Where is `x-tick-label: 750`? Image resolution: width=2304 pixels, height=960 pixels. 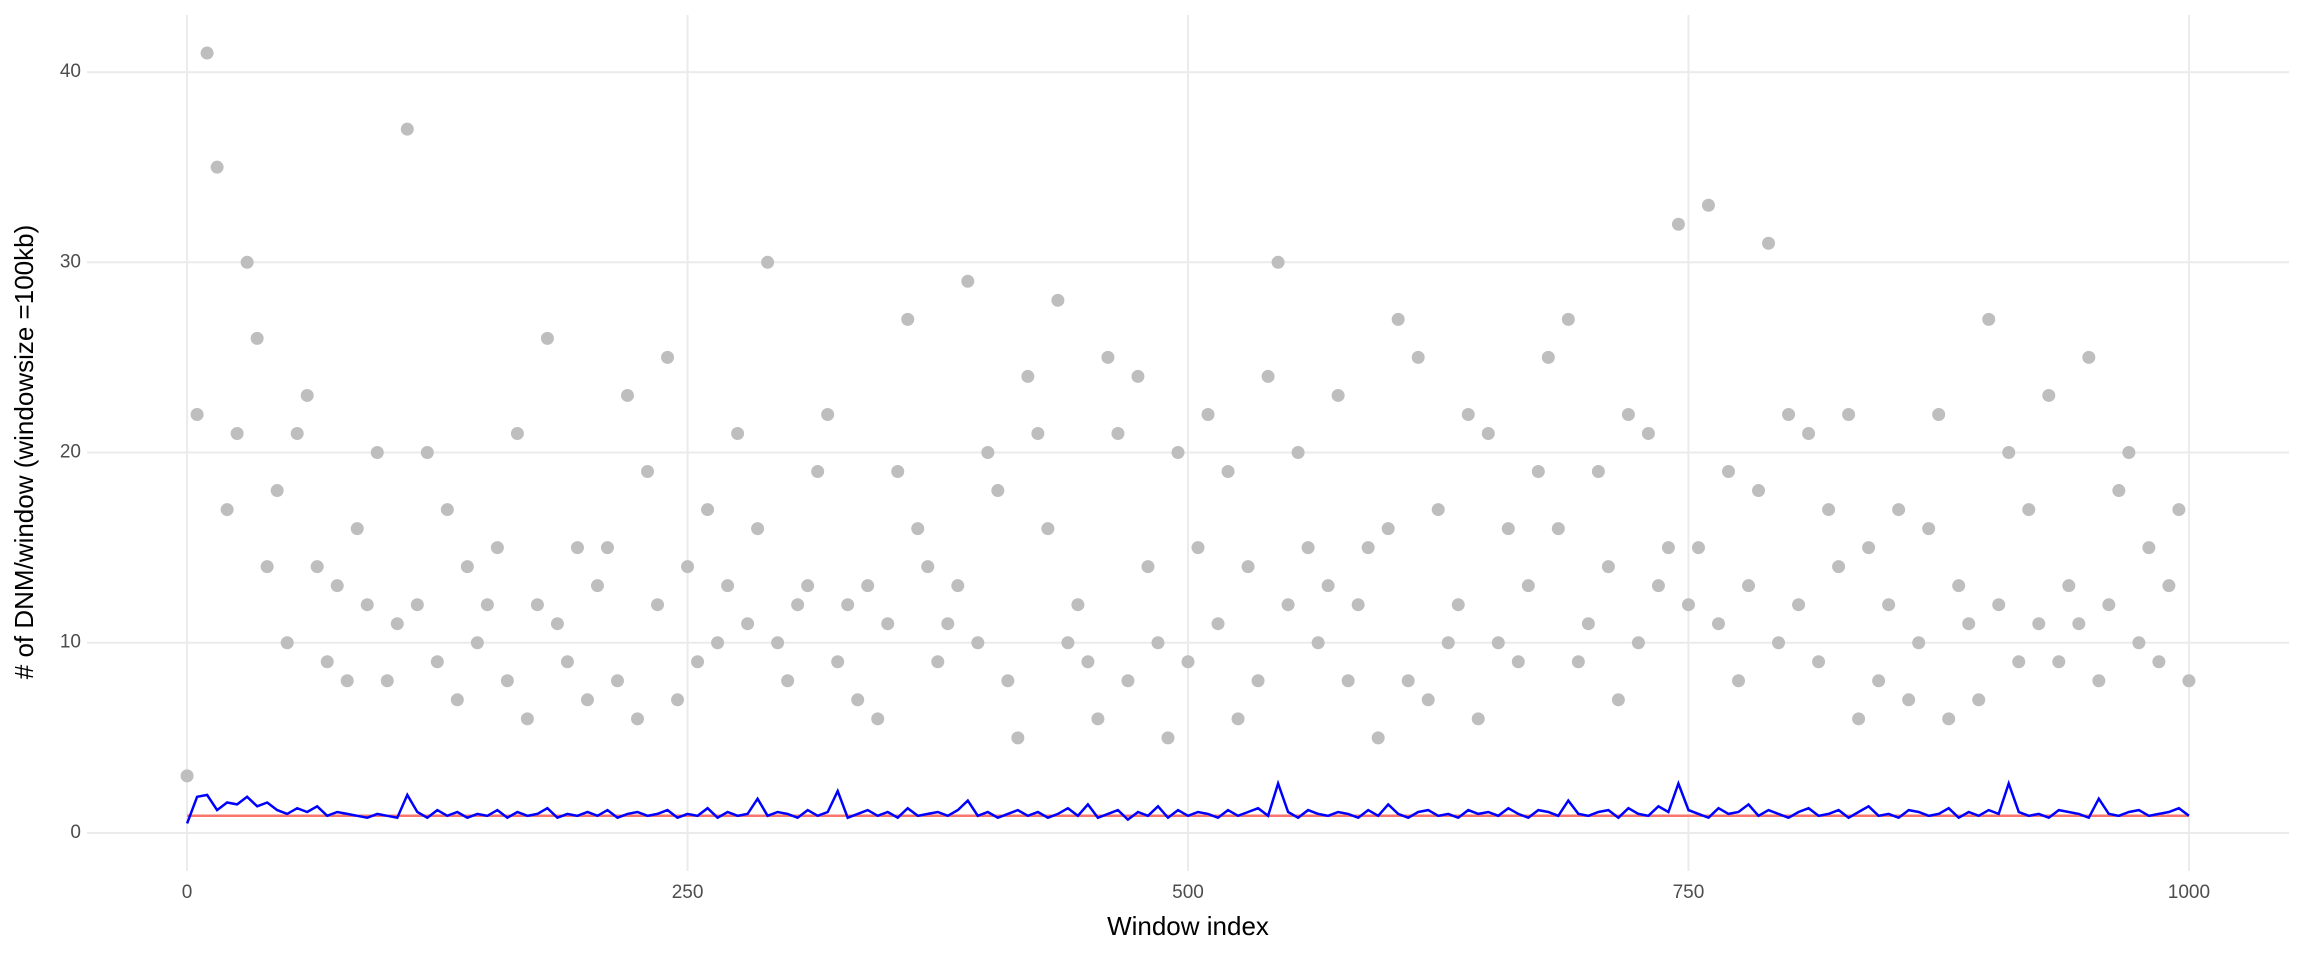 x-tick-label: 750 is located at coordinates (1689, 892).